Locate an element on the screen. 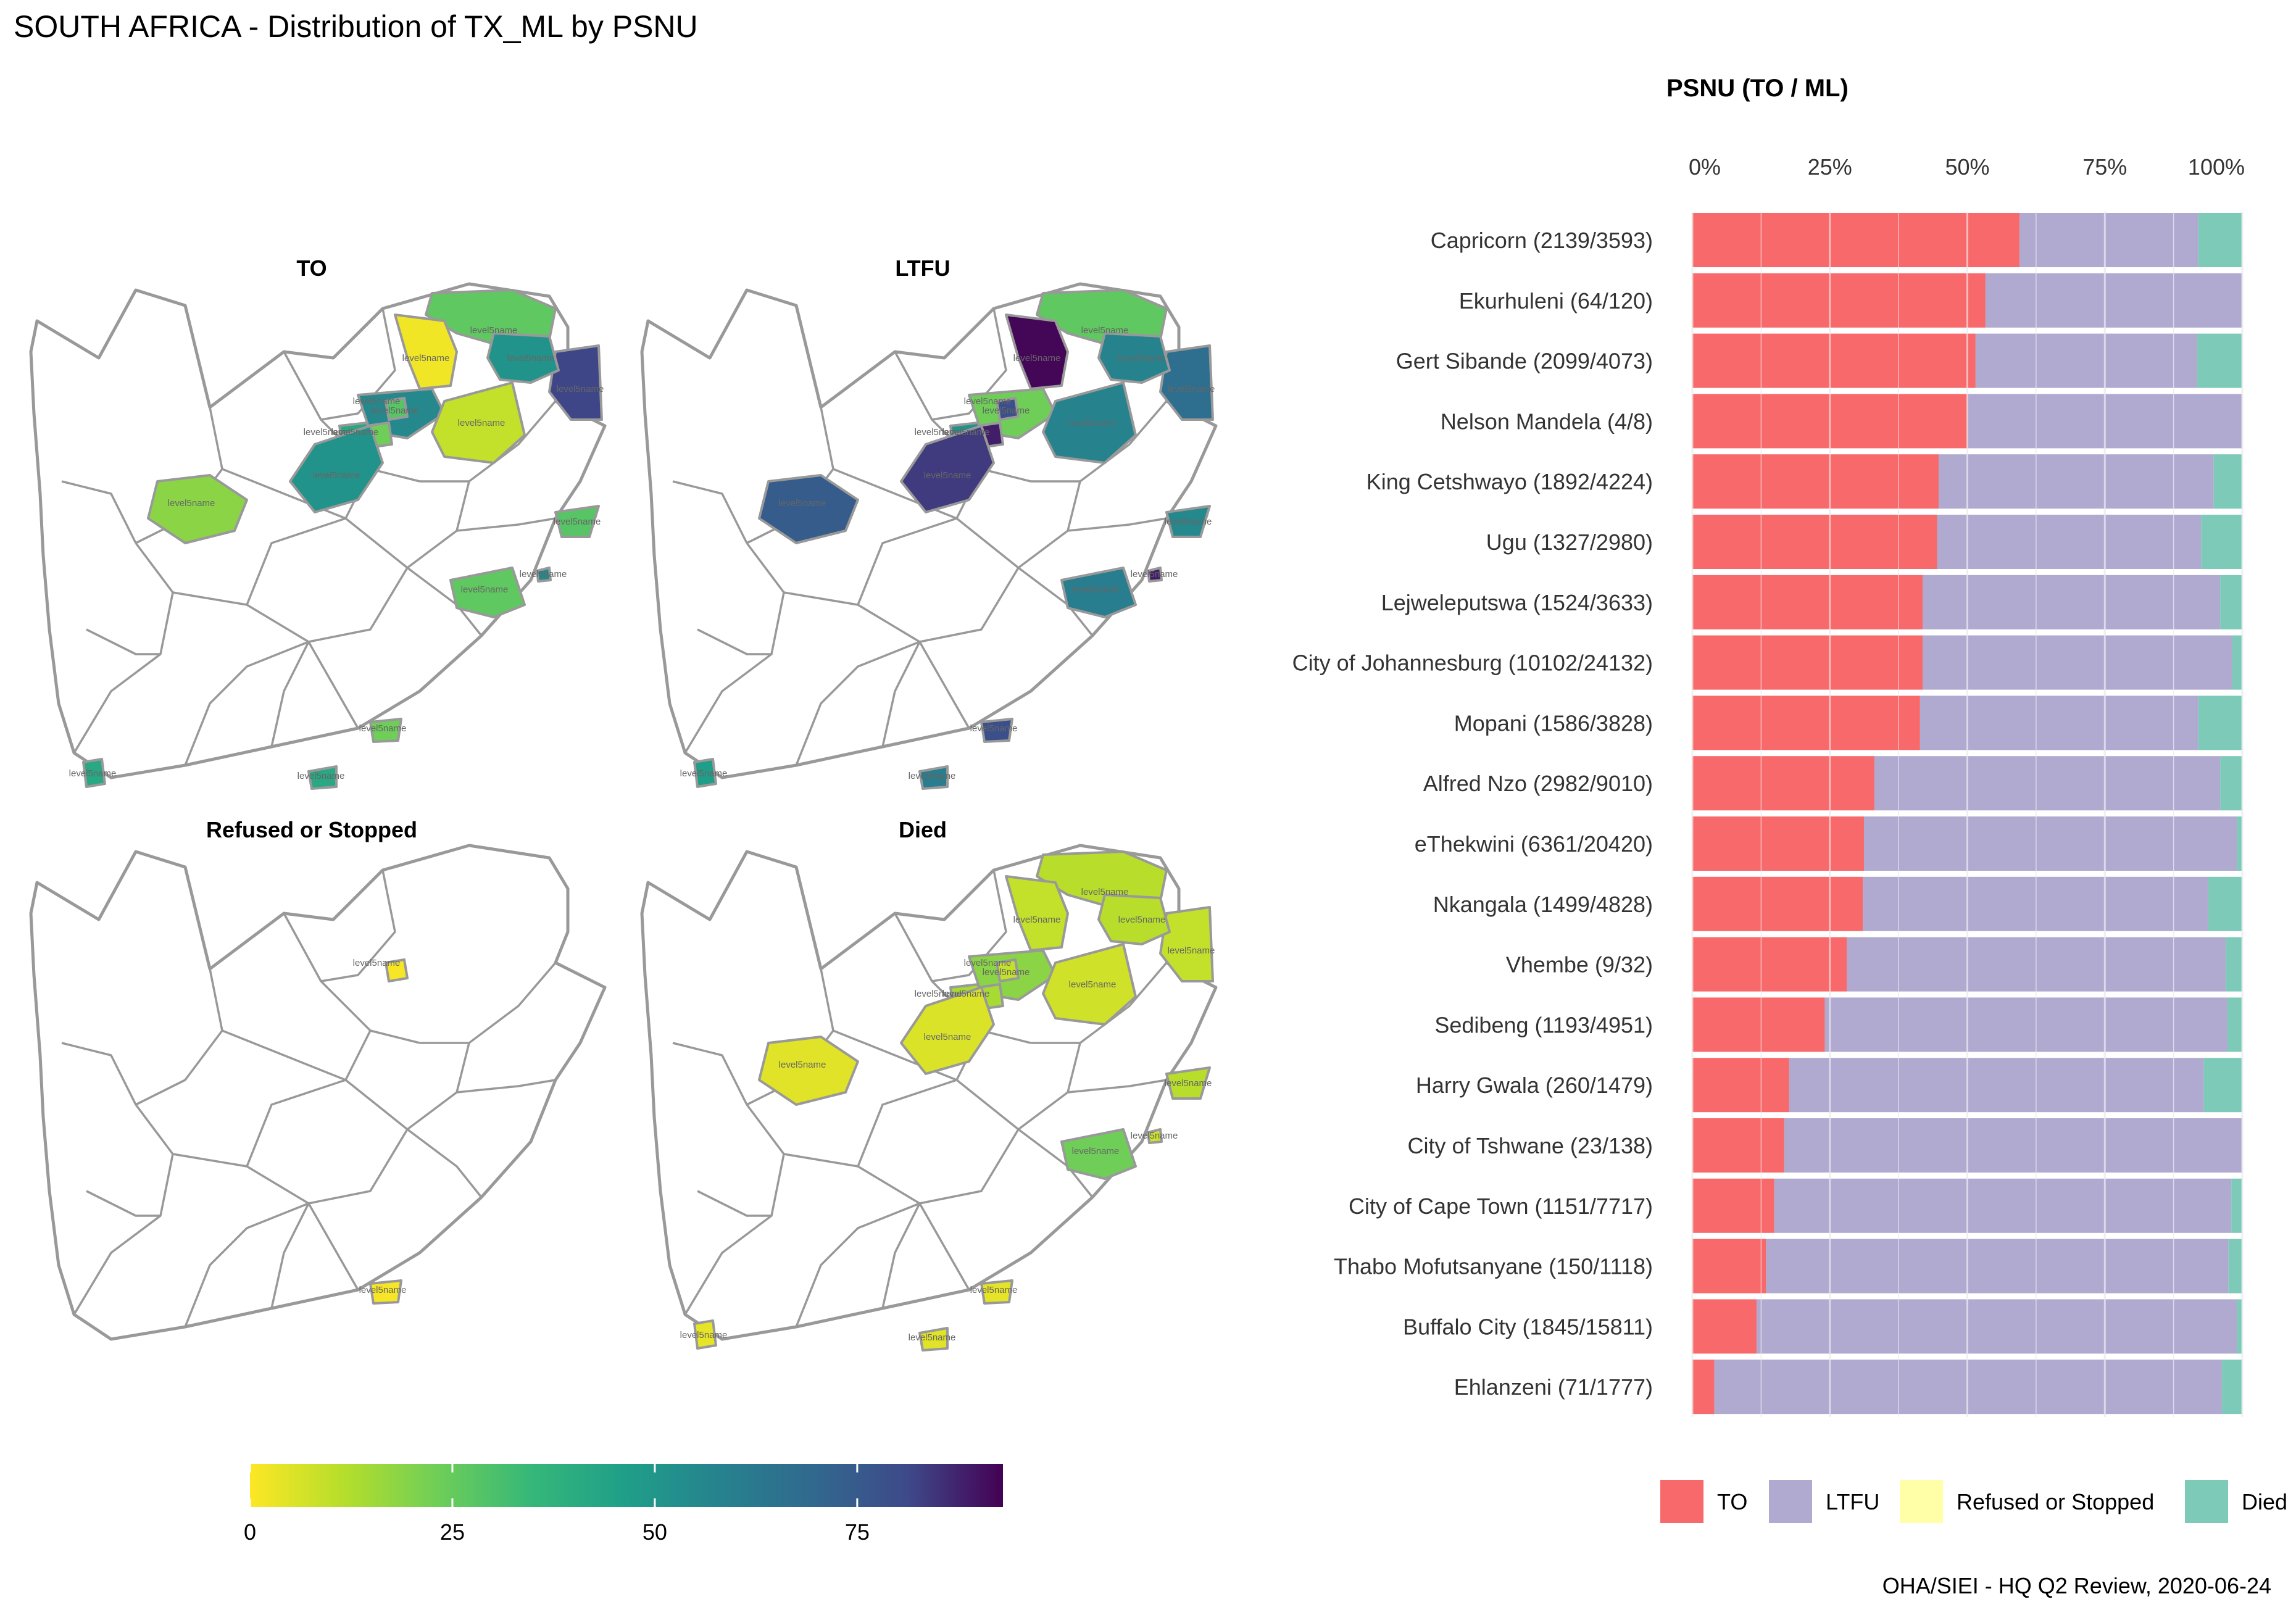 This screenshot has width=2296, height=1607. x-tick-label: 0% is located at coordinates (1705, 167).